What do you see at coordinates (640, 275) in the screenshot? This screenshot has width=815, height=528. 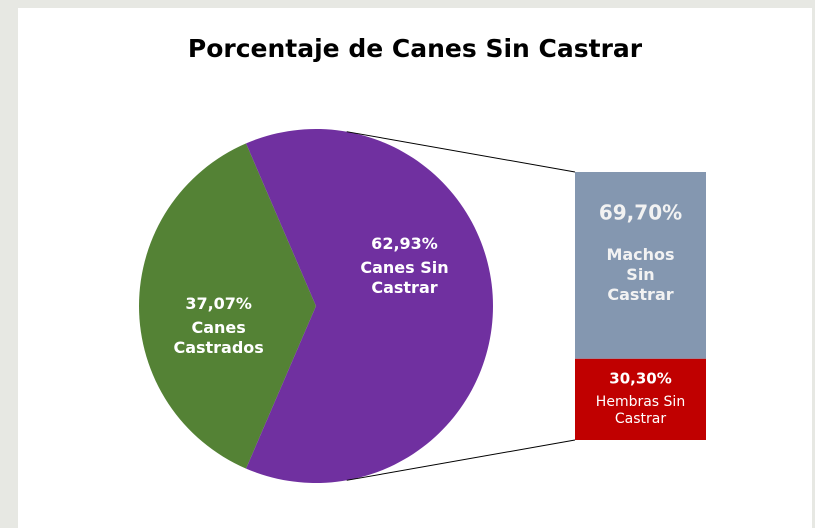 I see `bar-category-label: Machos Sin Castrar` at bounding box center [640, 275].